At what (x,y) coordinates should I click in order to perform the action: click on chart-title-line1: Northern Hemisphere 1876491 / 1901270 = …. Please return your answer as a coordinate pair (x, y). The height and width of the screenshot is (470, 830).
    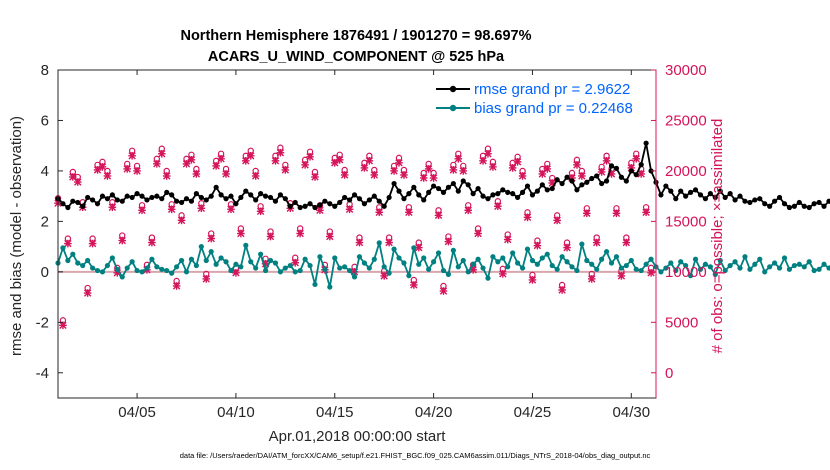
    Looking at the image, I should click on (355, 36).